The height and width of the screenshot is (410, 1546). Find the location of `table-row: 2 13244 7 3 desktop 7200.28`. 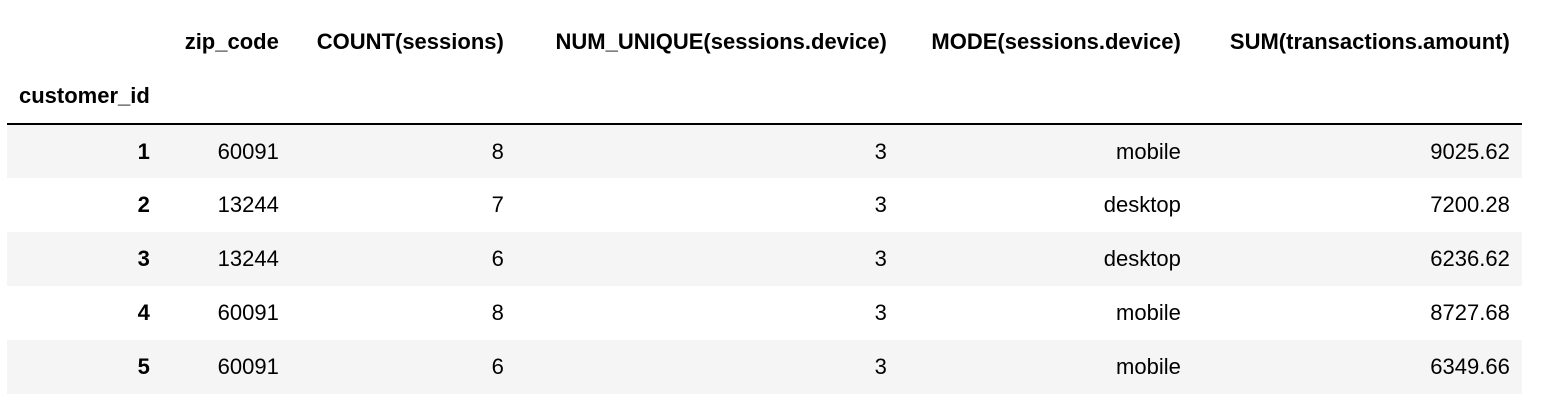

table-row: 2 13244 7 3 desktop 7200.28 is located at coordinates (764, 205).